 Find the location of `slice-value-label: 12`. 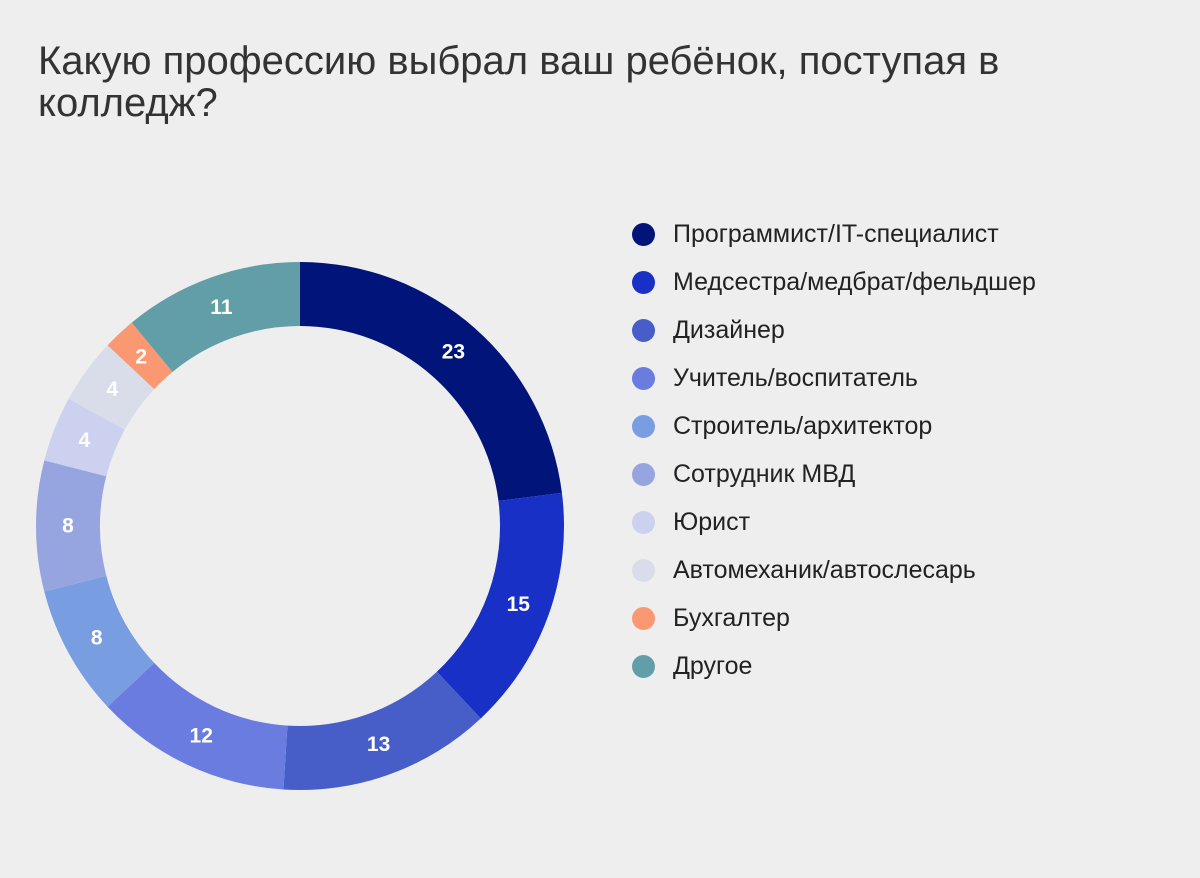

slice-value-label: 12 is located at coordinates (201, 735).